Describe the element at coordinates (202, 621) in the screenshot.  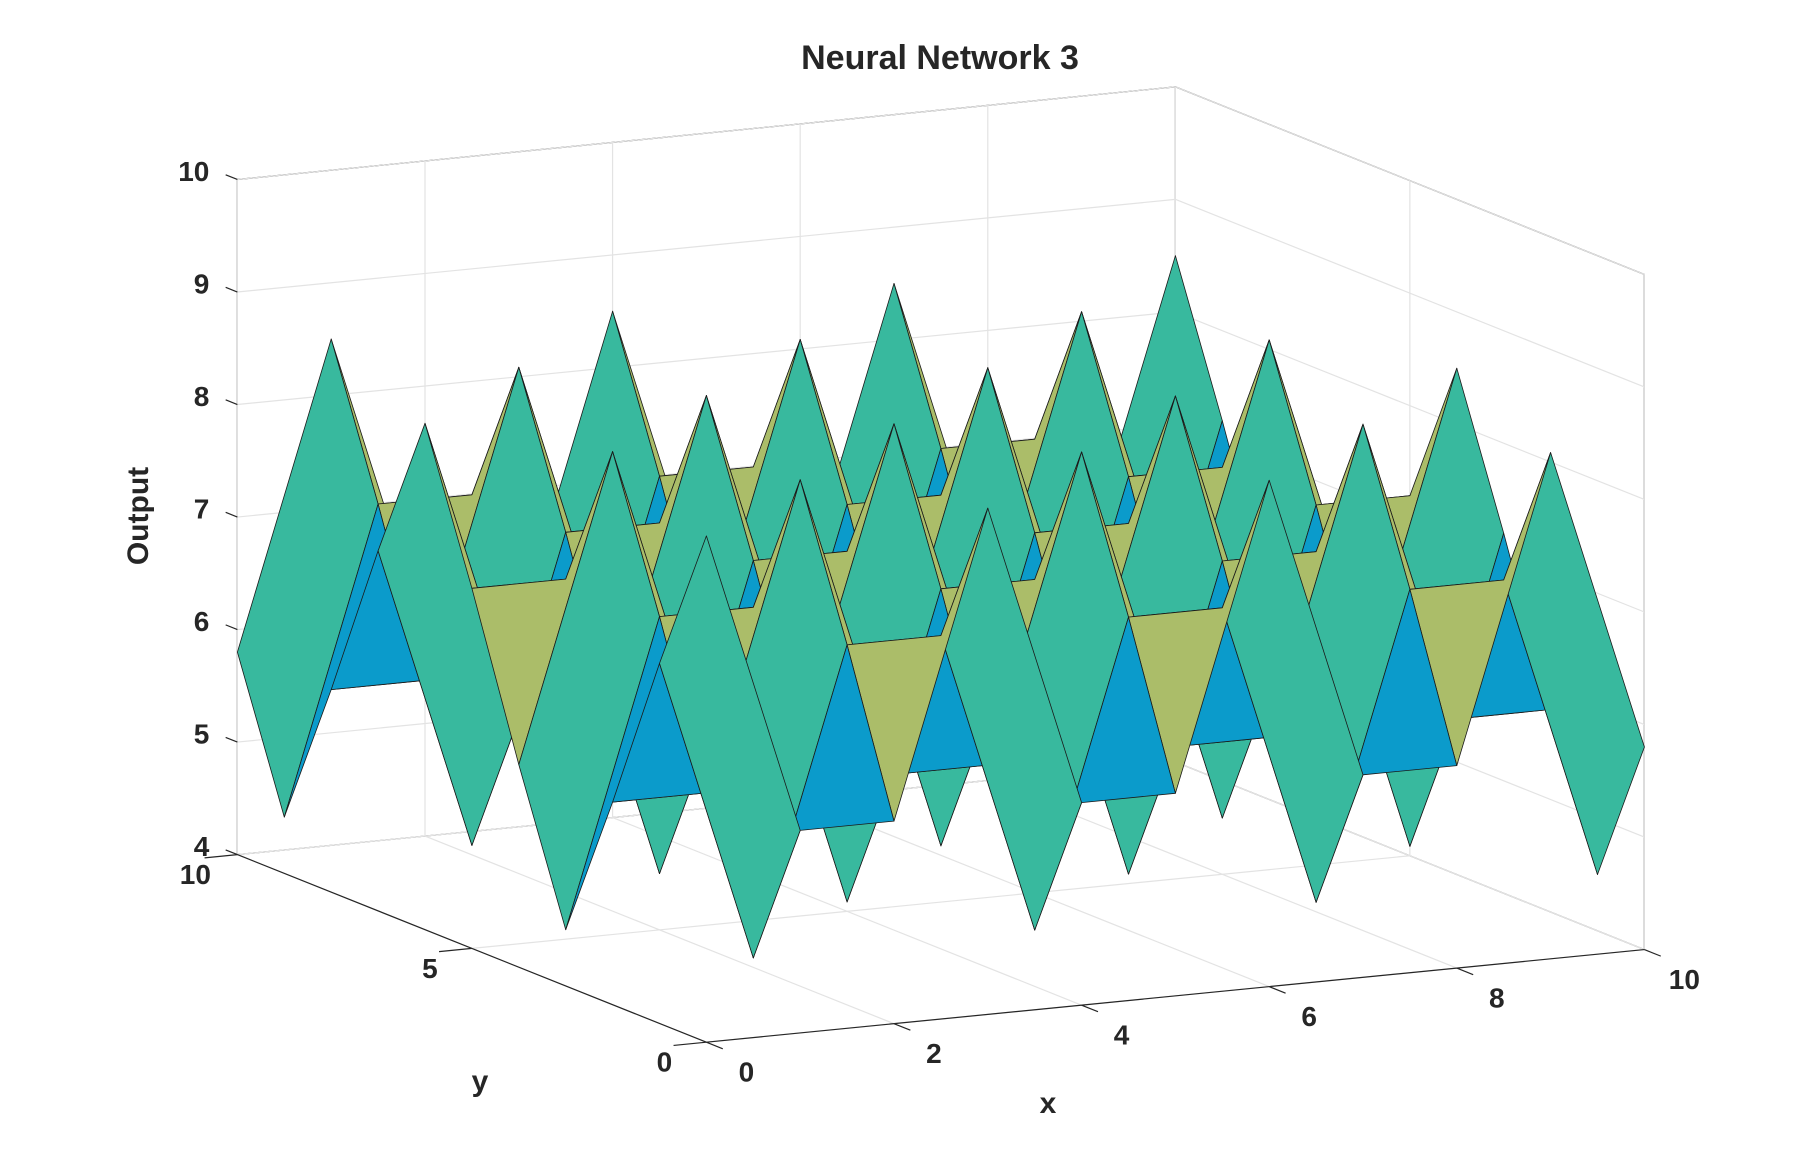
I see `z-tick-label: 6` at that location.